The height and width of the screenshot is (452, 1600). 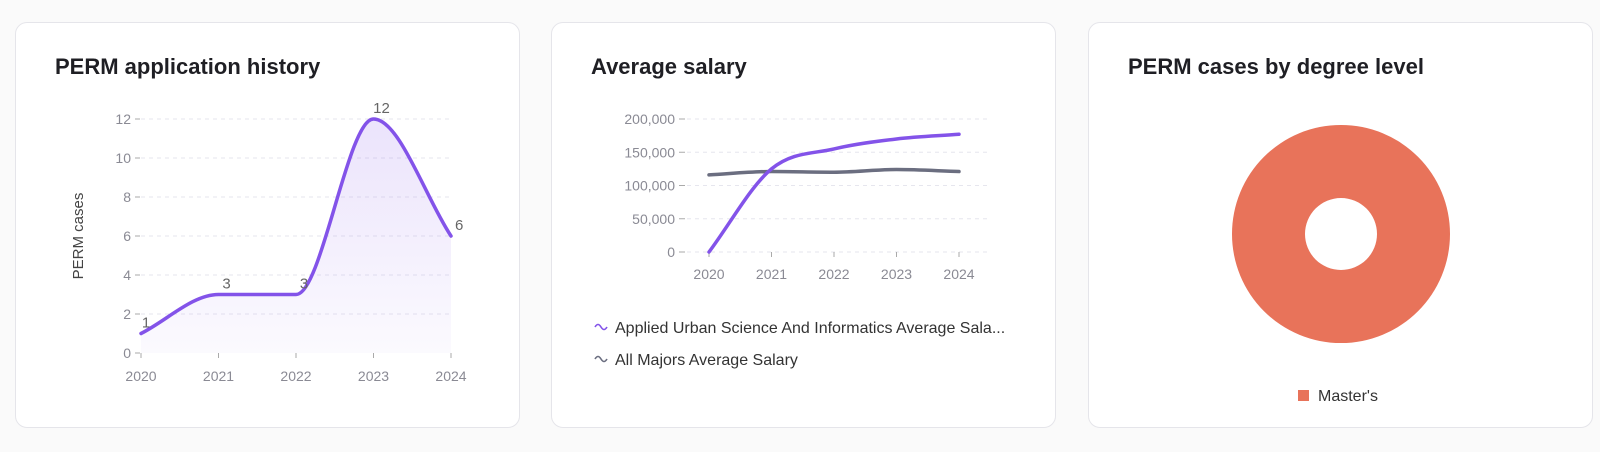 What do you see at coordinates (459, 225) in the screenshot?
I see `data-label: 6` at bounding box center [459, 225].